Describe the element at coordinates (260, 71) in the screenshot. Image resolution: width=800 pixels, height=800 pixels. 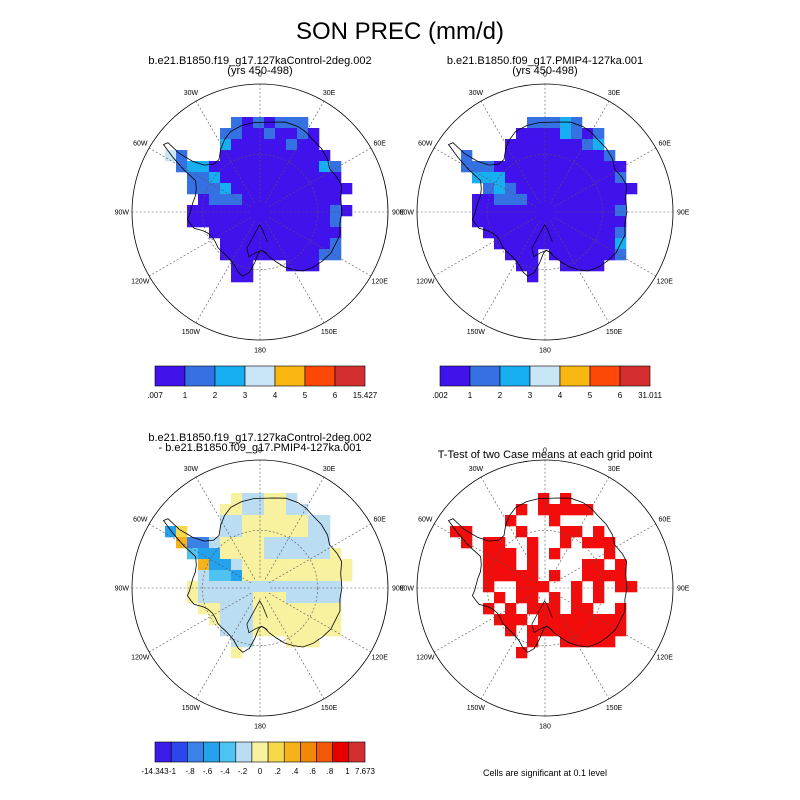
I see `panel1-subtitle: (yrs 450-498)` at that location.